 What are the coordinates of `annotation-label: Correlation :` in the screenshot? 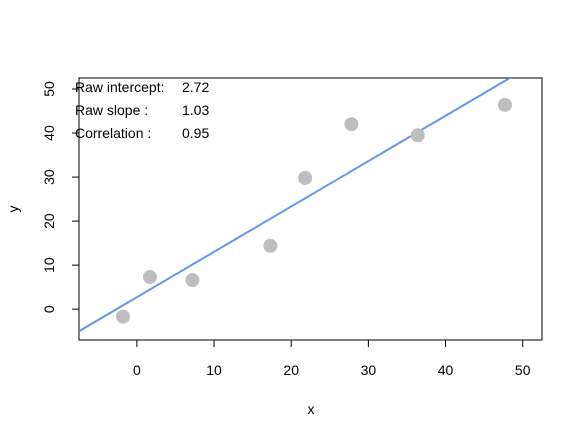 It's located at (113, 133).